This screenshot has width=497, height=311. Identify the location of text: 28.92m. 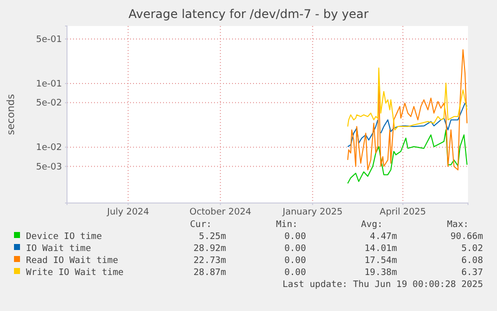
(209, 249).